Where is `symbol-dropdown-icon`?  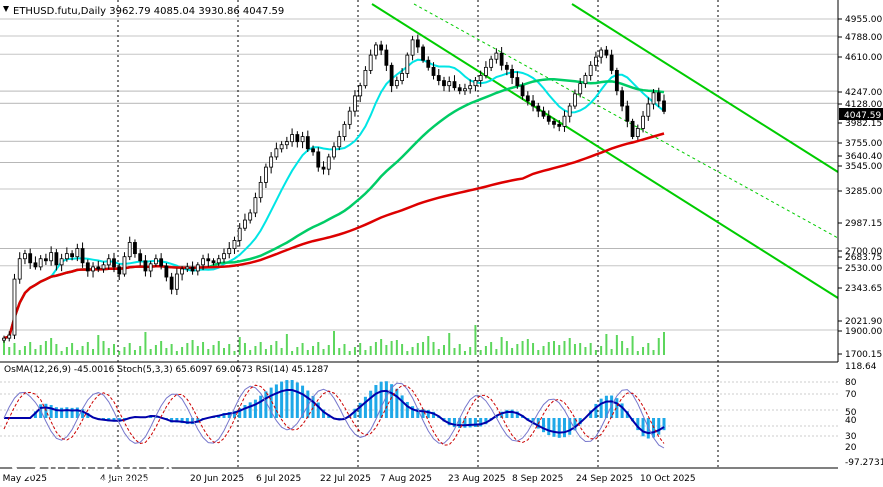 symbol-dropdown-icon is located at coordinates (6, 9).